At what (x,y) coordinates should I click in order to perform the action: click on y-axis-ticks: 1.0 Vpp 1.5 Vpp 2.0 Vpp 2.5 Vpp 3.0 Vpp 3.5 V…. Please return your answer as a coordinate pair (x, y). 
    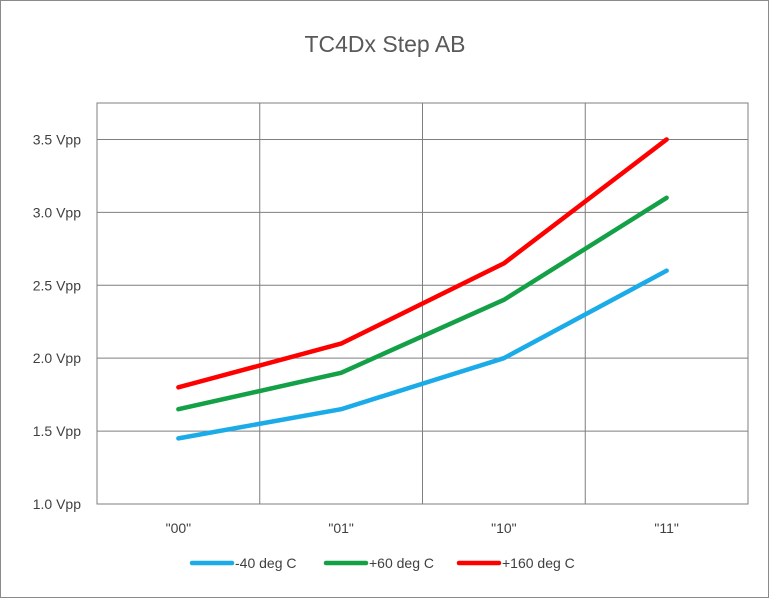
    Looking at the image, I should click on (57, 321).